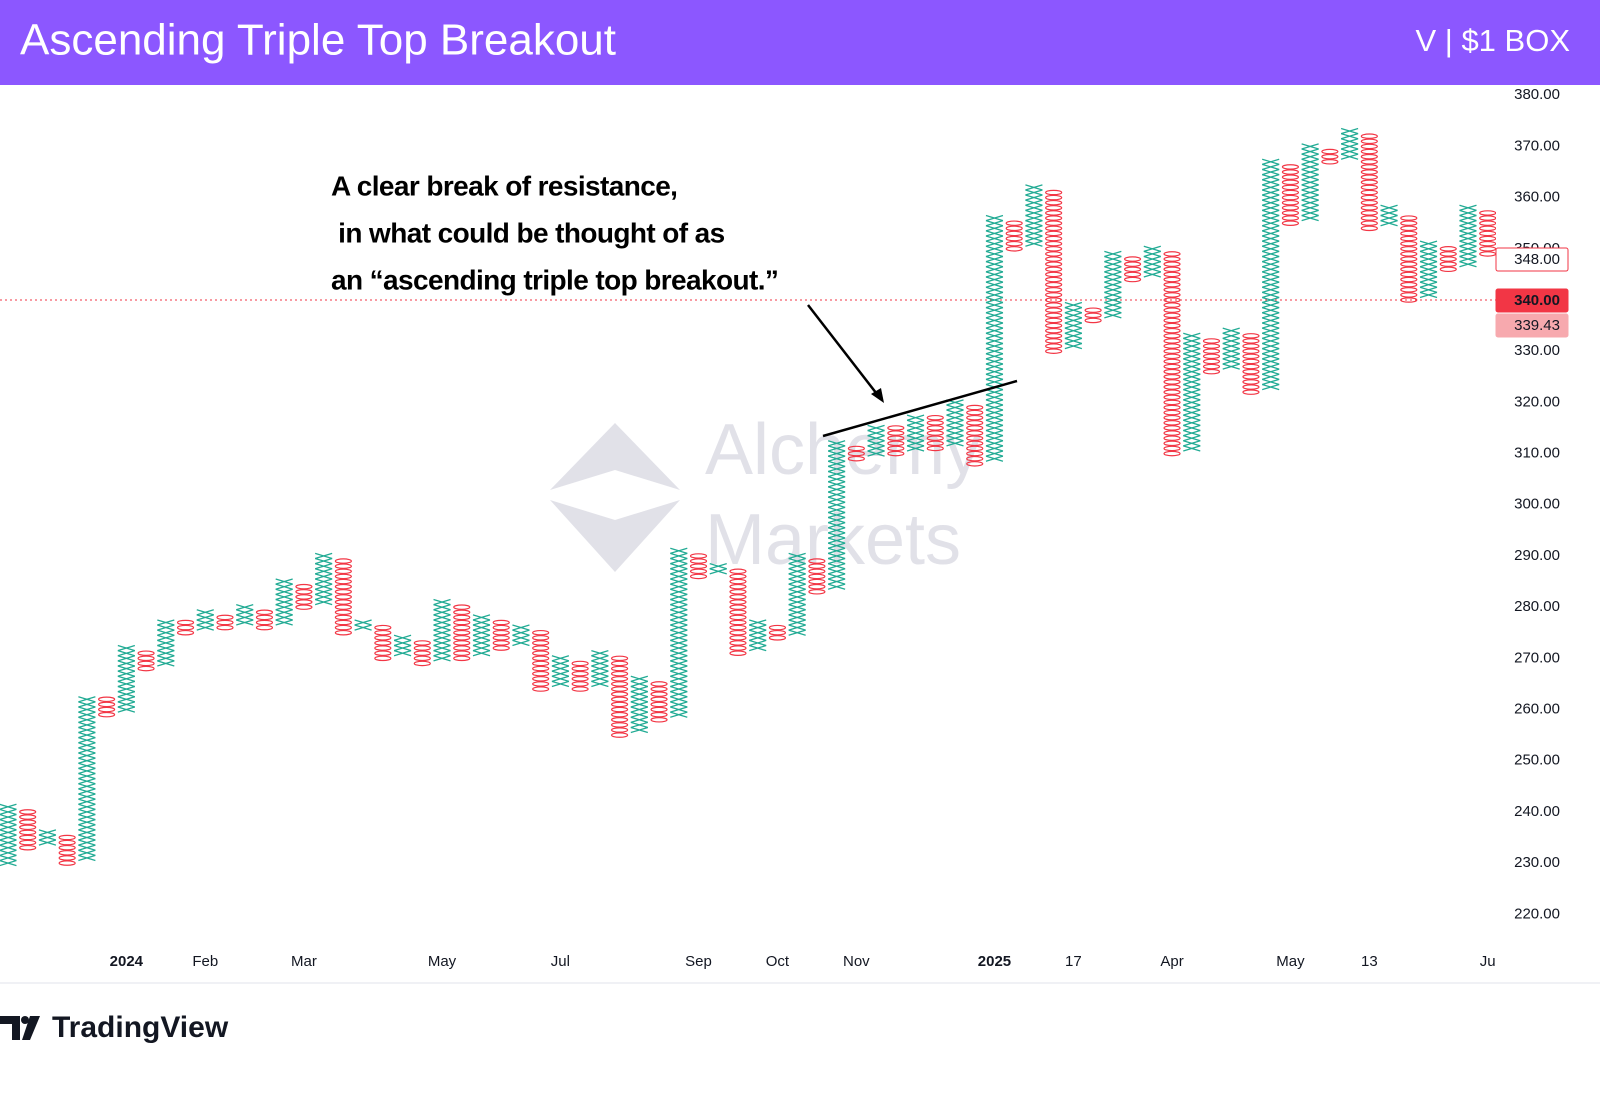 The height and width of the screenshot is (1095, 1600). What do you see at coordinates (994, 961) in the screenshot?
I see `x-tick-label: 2025` at bounding box center [994, 961].